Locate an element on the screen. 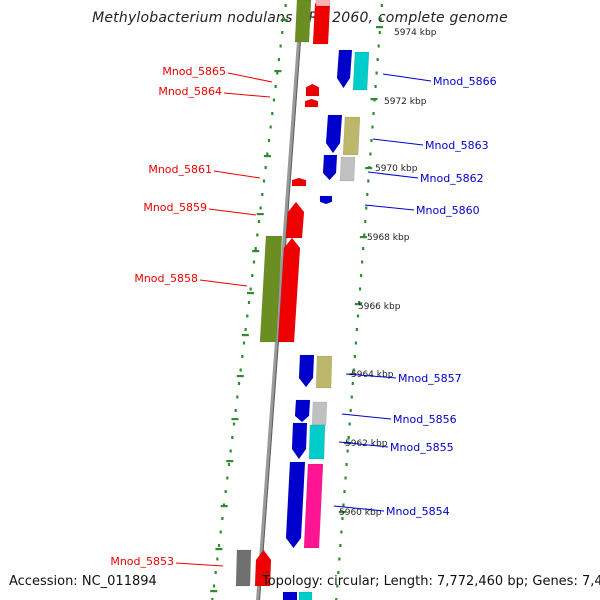 This screenshot has width=600, height=600. accession-value: NC_011894 is located at coordinates (119, 581).